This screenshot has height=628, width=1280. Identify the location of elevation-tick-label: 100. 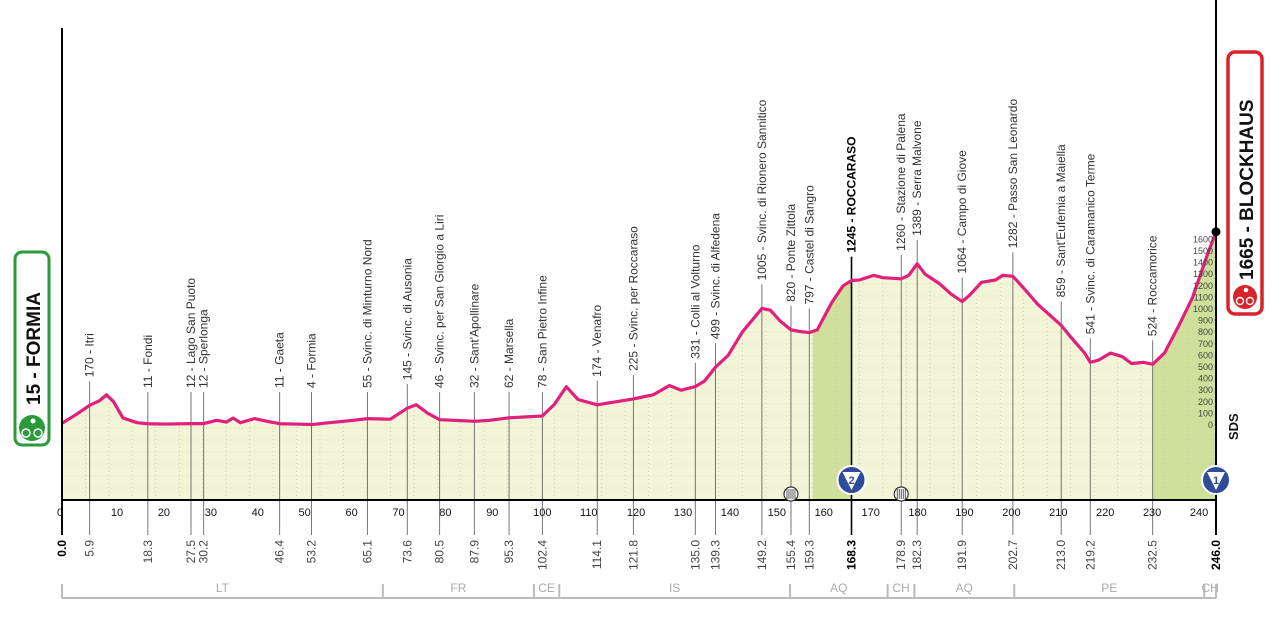
(1205, 413).